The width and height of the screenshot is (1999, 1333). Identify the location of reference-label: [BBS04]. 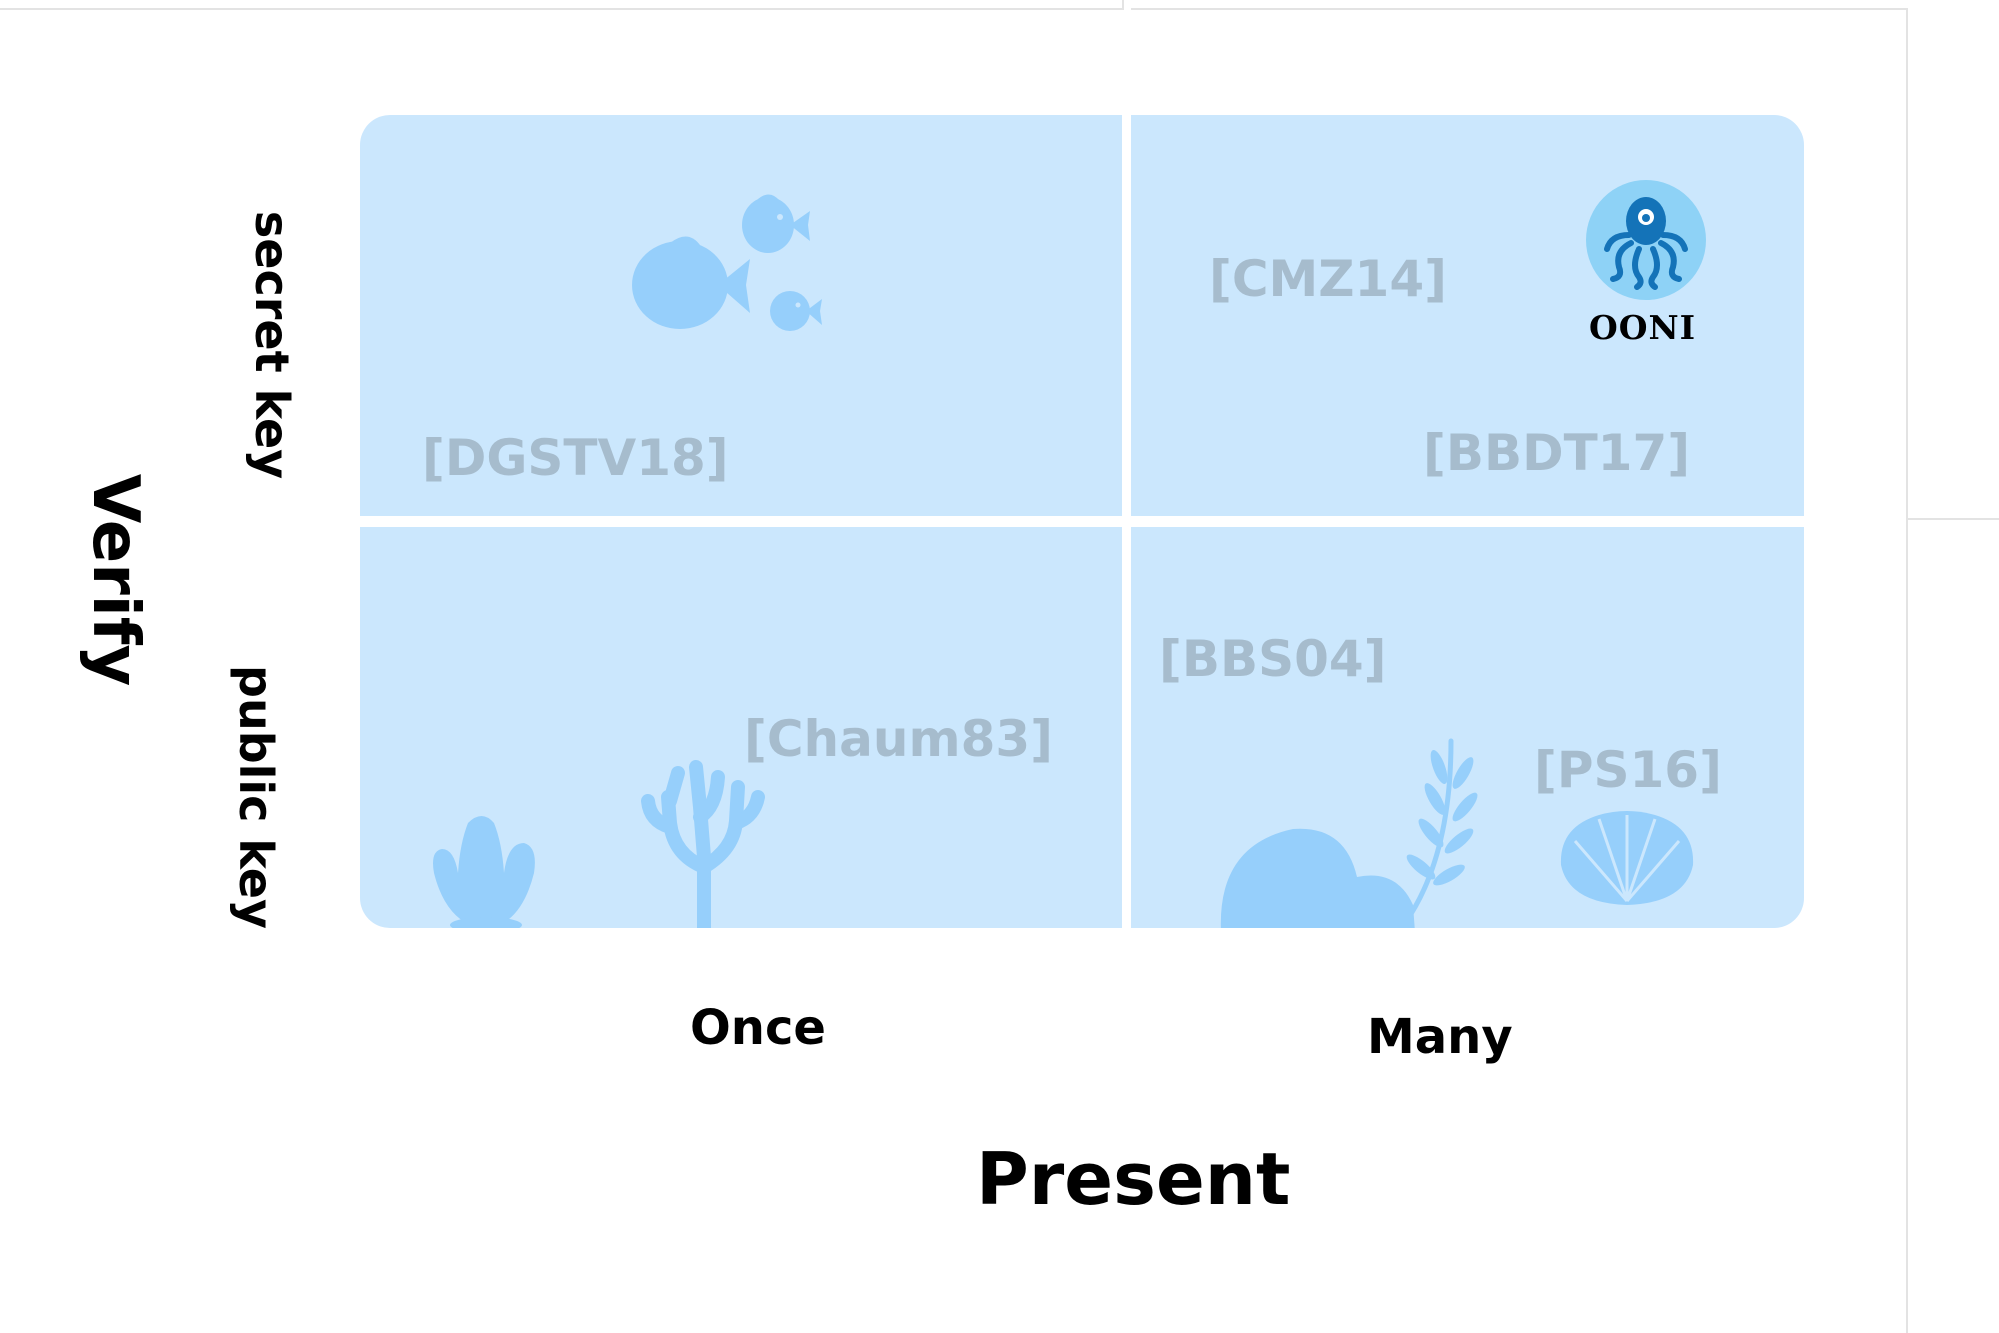
(1273, 659).